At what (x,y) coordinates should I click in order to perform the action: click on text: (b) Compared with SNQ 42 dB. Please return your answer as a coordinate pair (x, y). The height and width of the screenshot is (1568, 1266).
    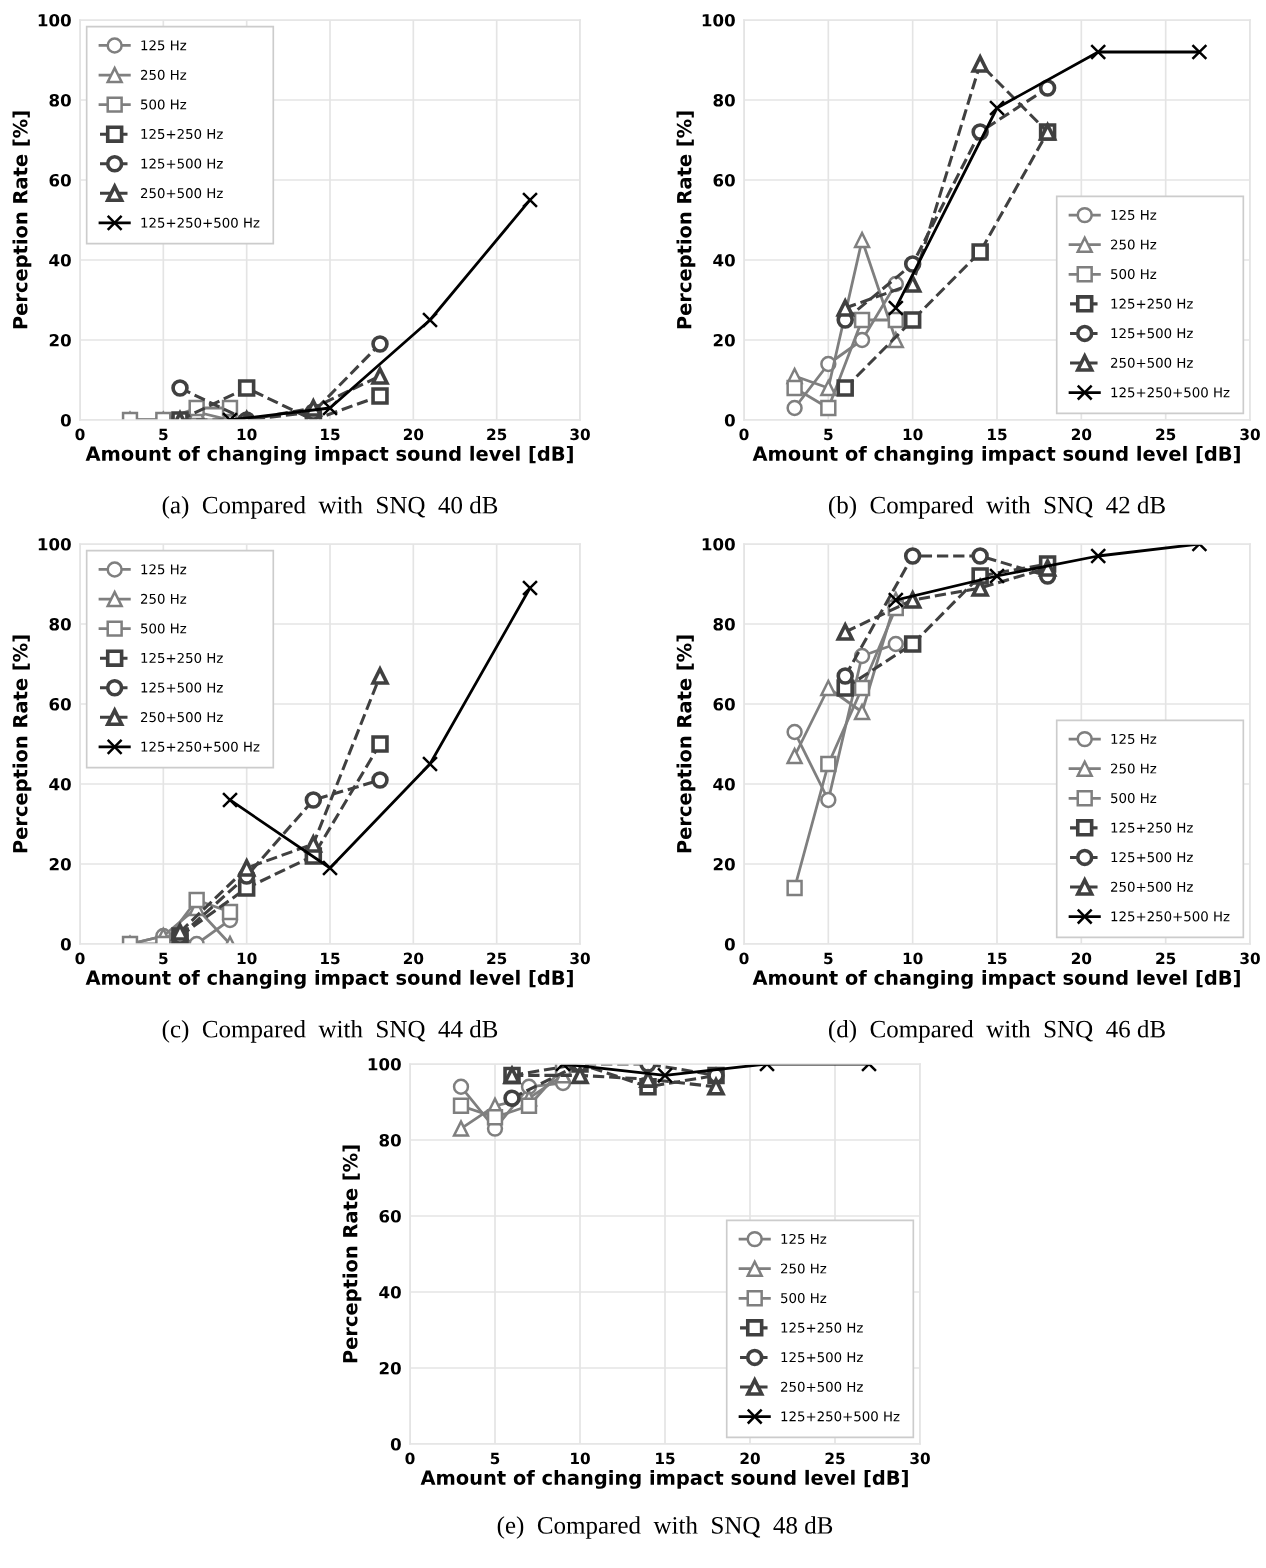
    Looking at the image, I should click on (997, 507).